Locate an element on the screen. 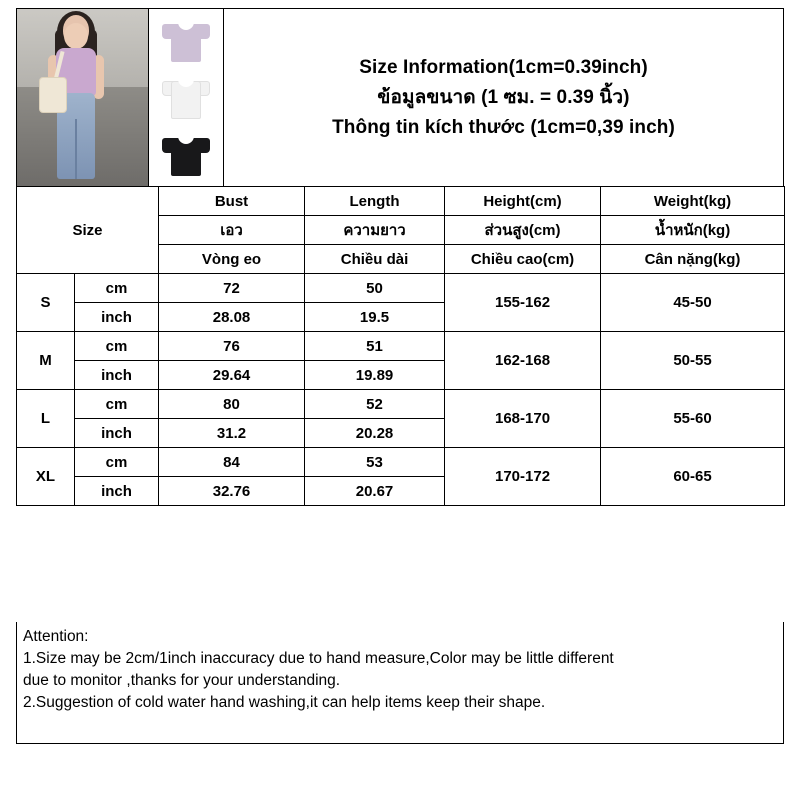 The height and width of the screenshot is (800, 800). cell-height-m: 162-168 is located at coordinates (523, 360).